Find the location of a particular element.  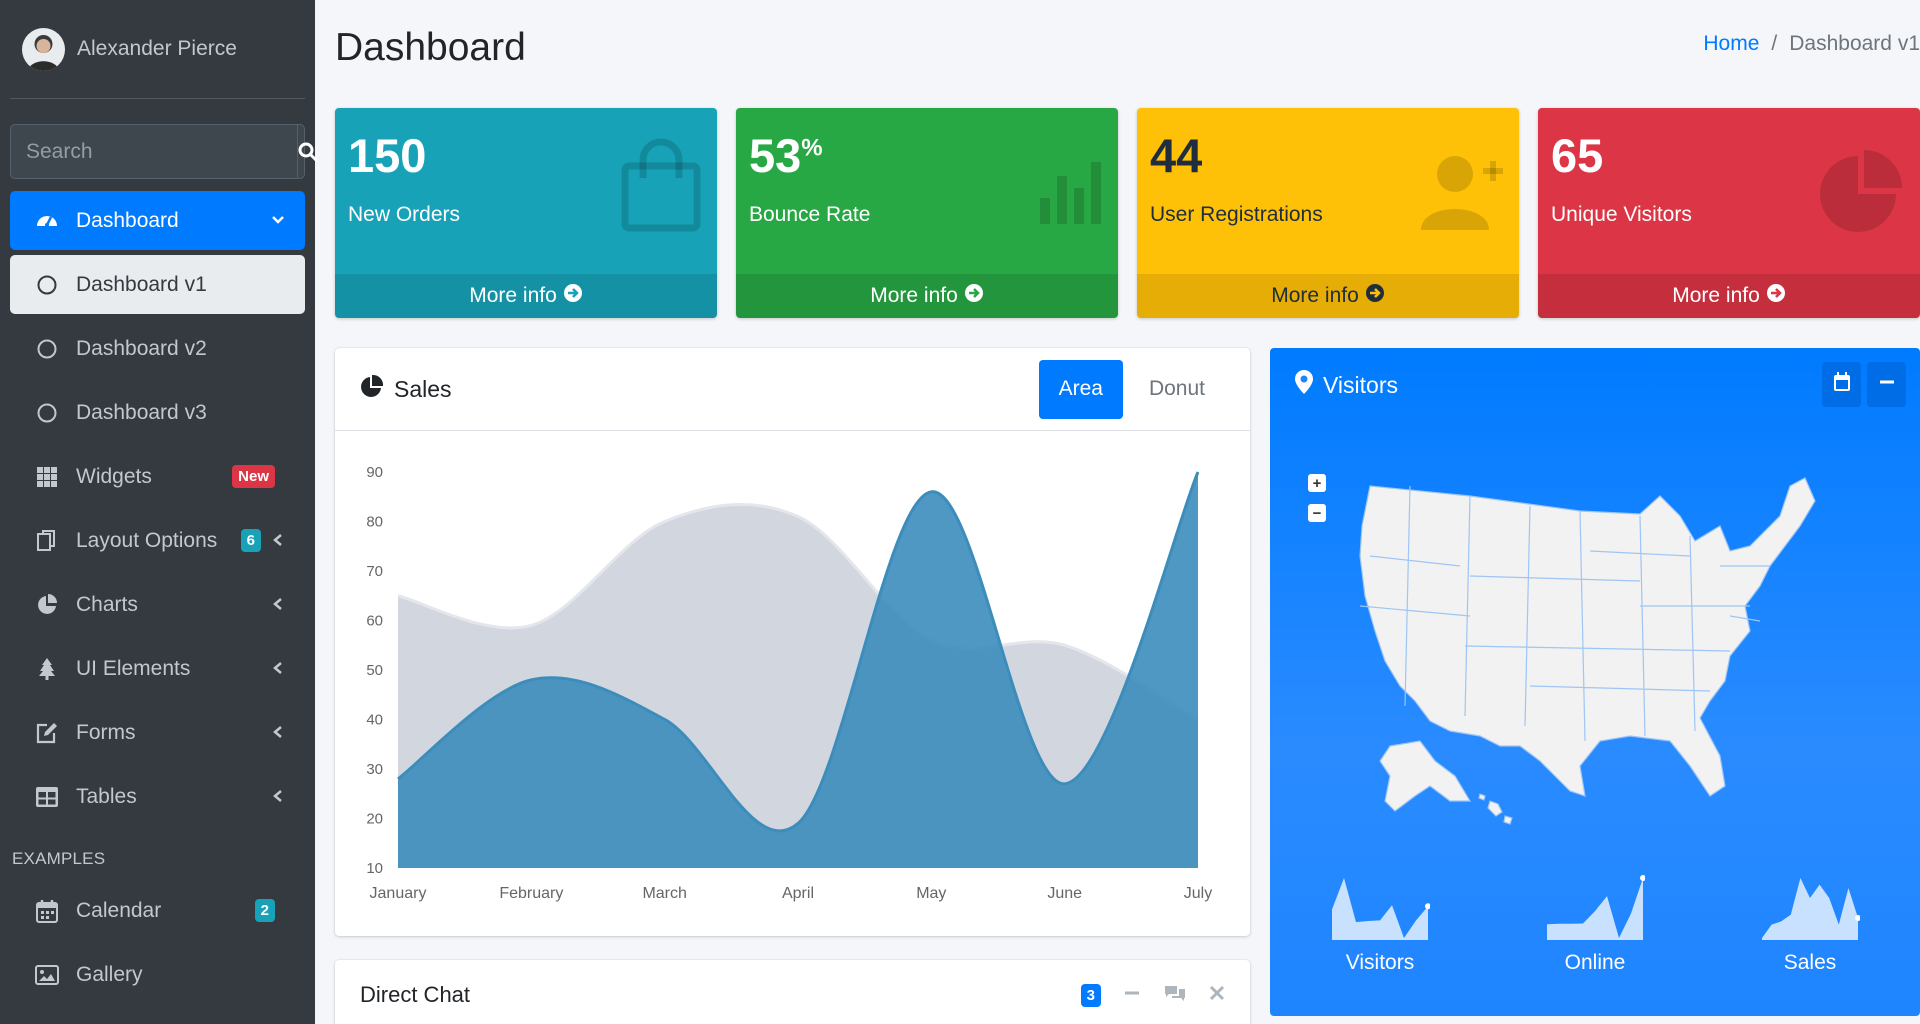

y-tick-label: 10 is located at coordinates (374, 868).